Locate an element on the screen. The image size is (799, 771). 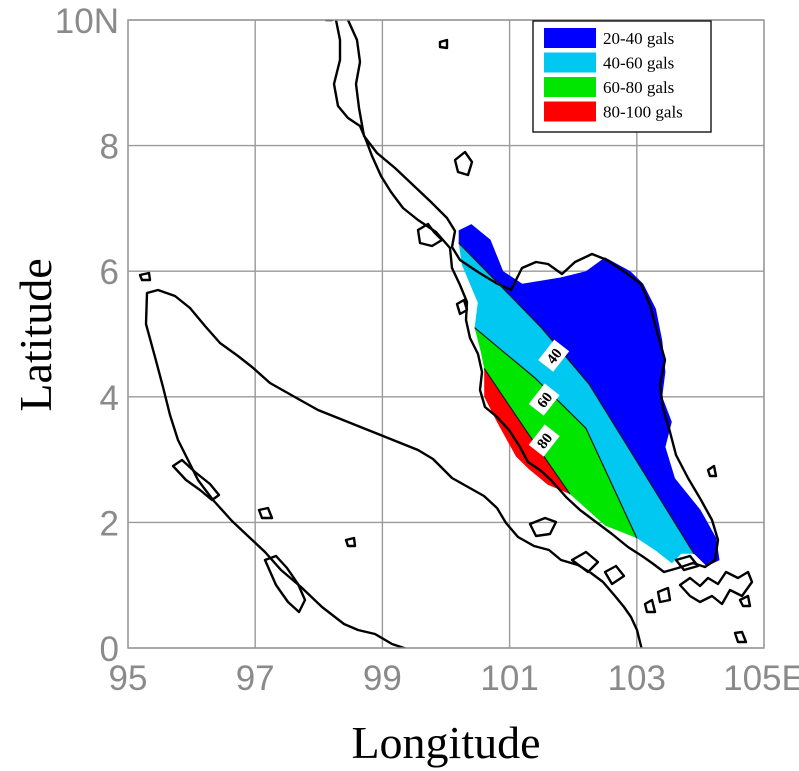
x-tick-label: 97 is located at coordinates (255, 678).